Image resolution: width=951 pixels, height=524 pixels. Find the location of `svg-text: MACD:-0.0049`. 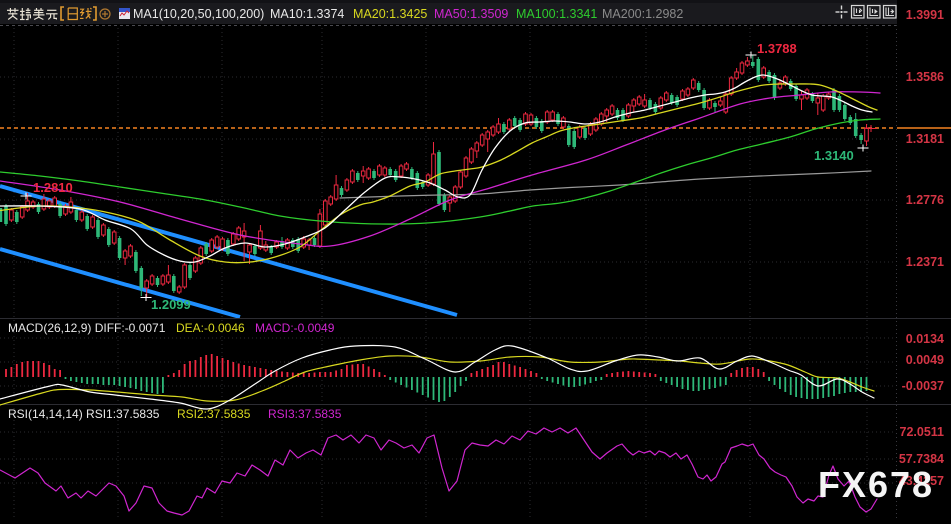

svg-text: MACD:-0.0049 is located at coordinates (295, 328).